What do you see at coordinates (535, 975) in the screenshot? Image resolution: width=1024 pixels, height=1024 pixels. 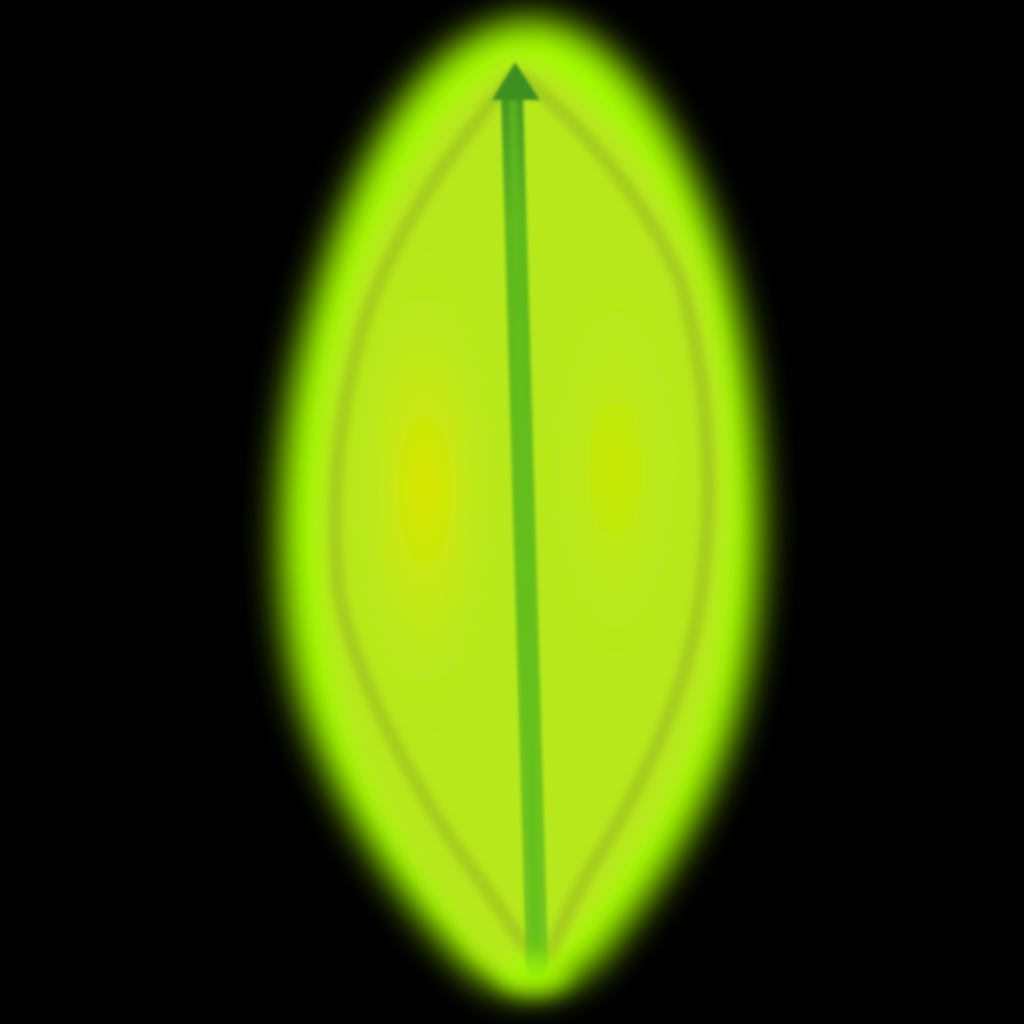 I see `leaf-stem-base` at bounding box center [535, 975].